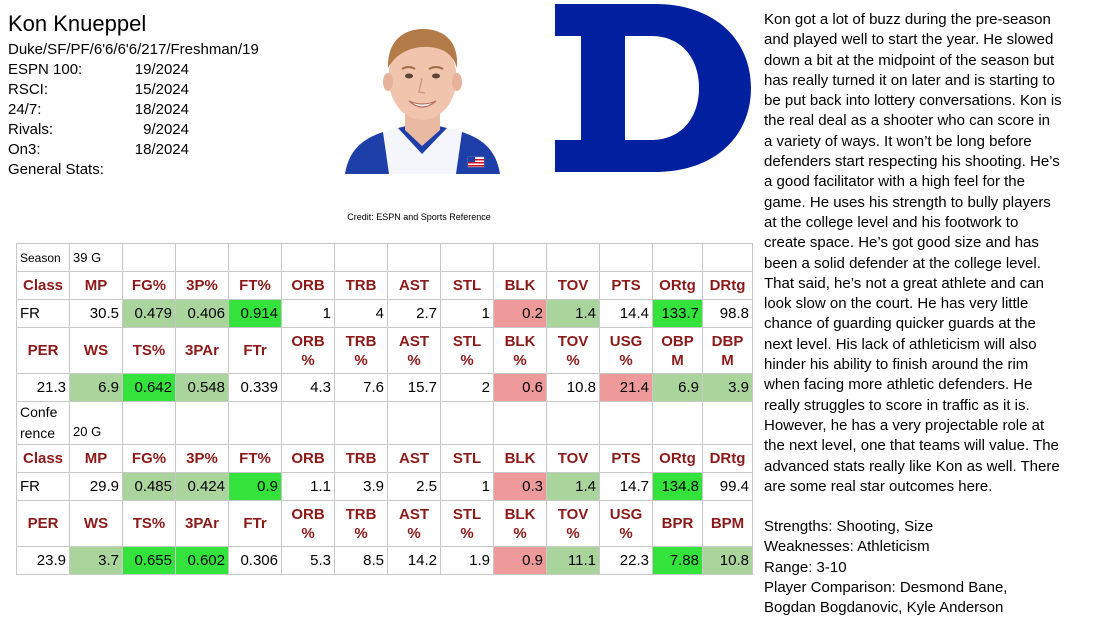 This screenshot has height=627, width=1112. I want to click on report-line: create space. He’s got good size and has, so click(901, 243).